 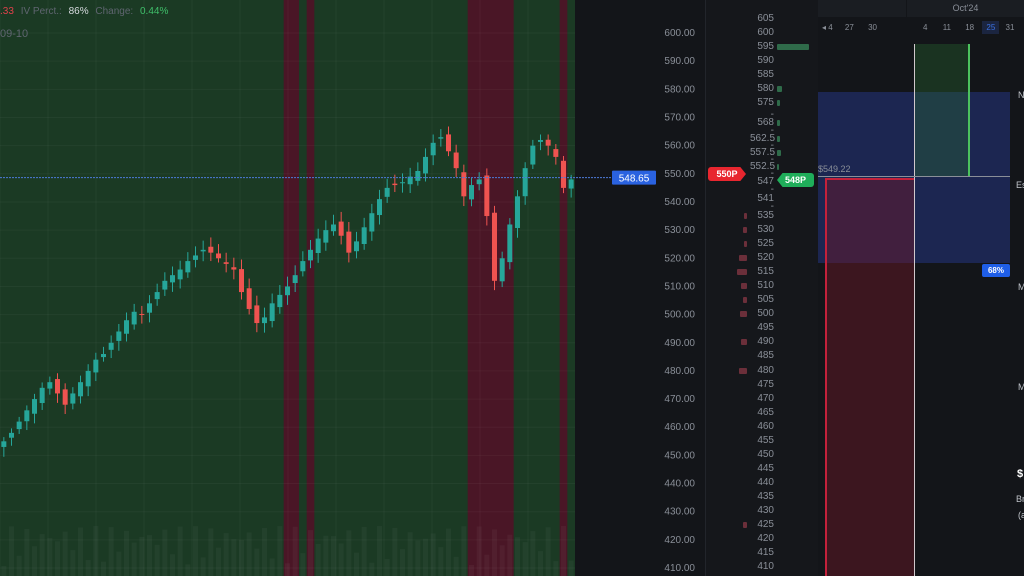 What do you see at coordinates (765, 215) in the screenshot?
I see `strike-label: 535` at bounding box center [765, 215].